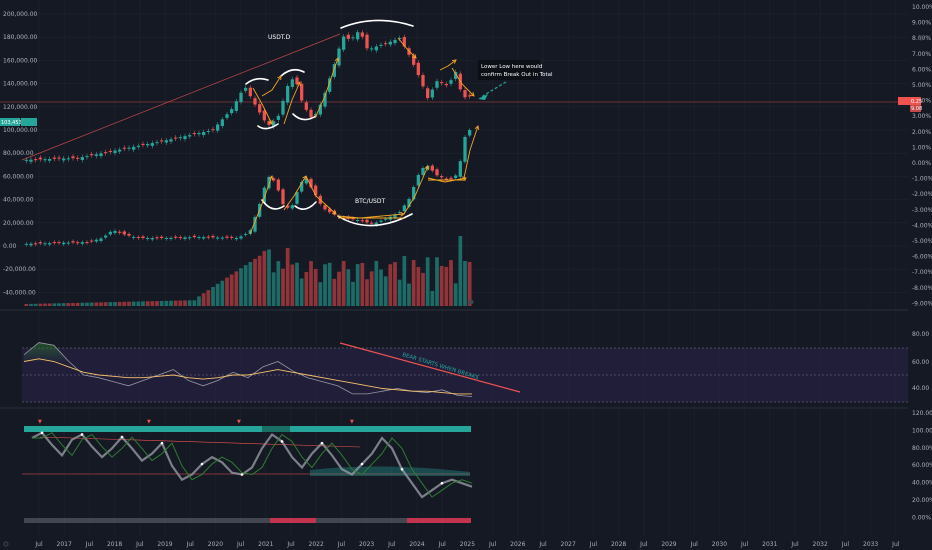  I want to click on pattern-arc, so click(268, 126).